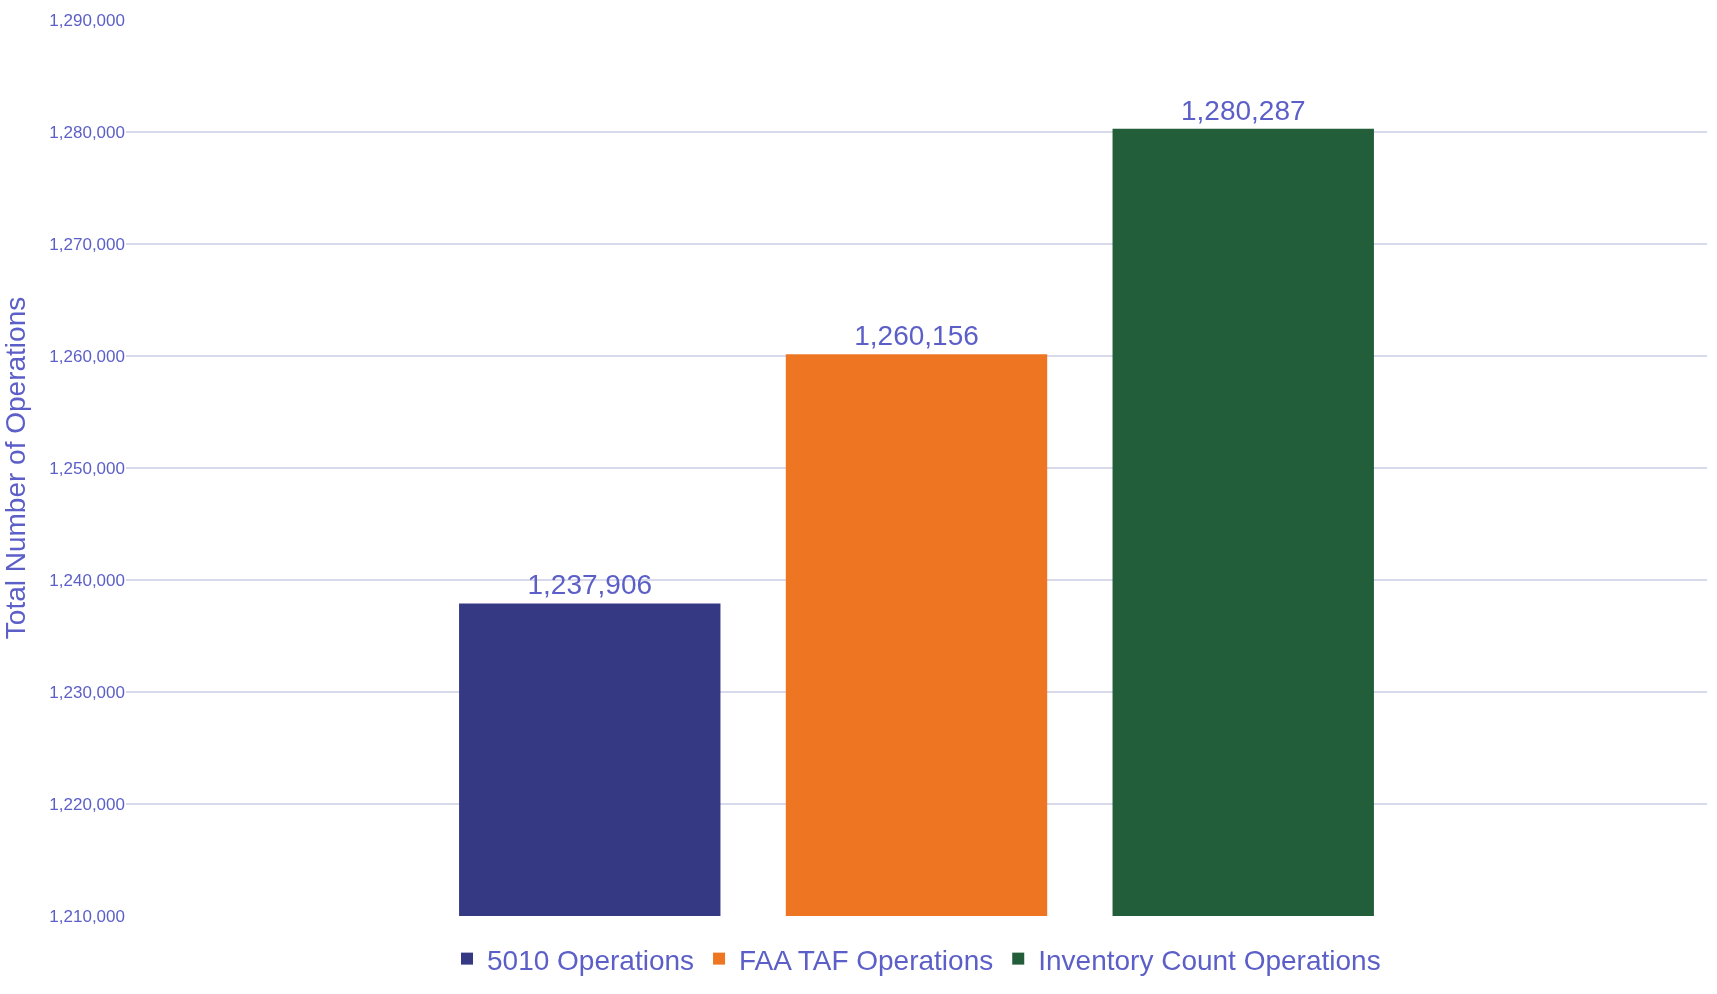  Describe the element at coordinates (87, 132) in the screenshot. I see `y-tick-label: 1,280,000` at that location.